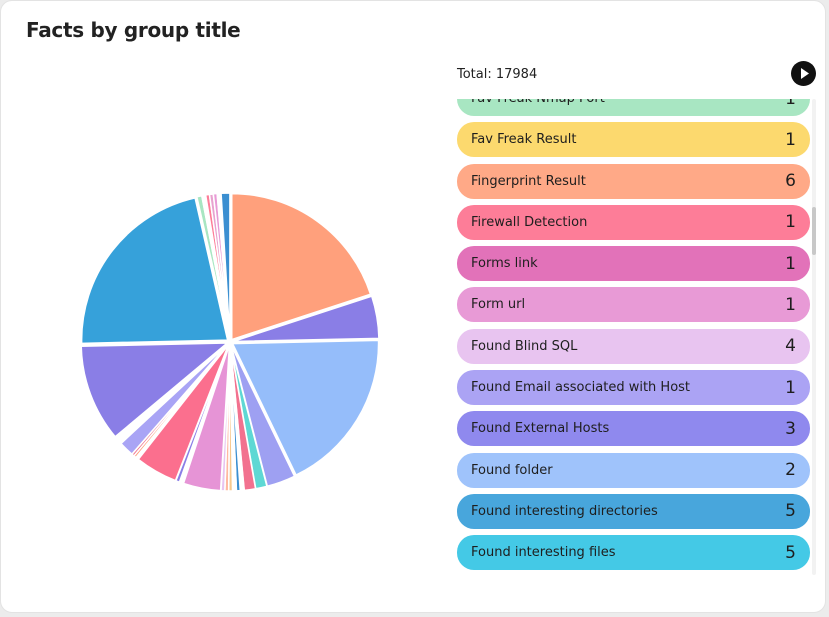 Image resolution: width=829 pixels, height=617 pixels. What do you see at coordinates (538, 102) in the screenshot?
I see `legend-item-label: Fav Freak Nmap Port` at bounding box center [538, 102].